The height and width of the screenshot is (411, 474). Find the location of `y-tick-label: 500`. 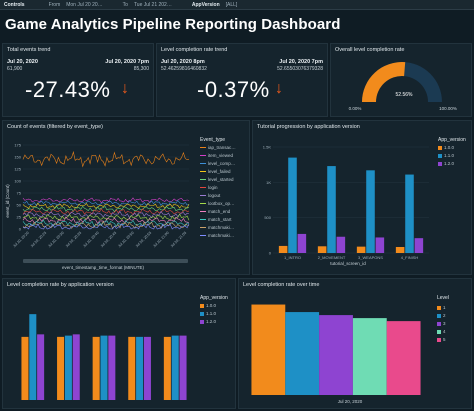

y-tick-label: 500 is located at coordinates (267, 217).